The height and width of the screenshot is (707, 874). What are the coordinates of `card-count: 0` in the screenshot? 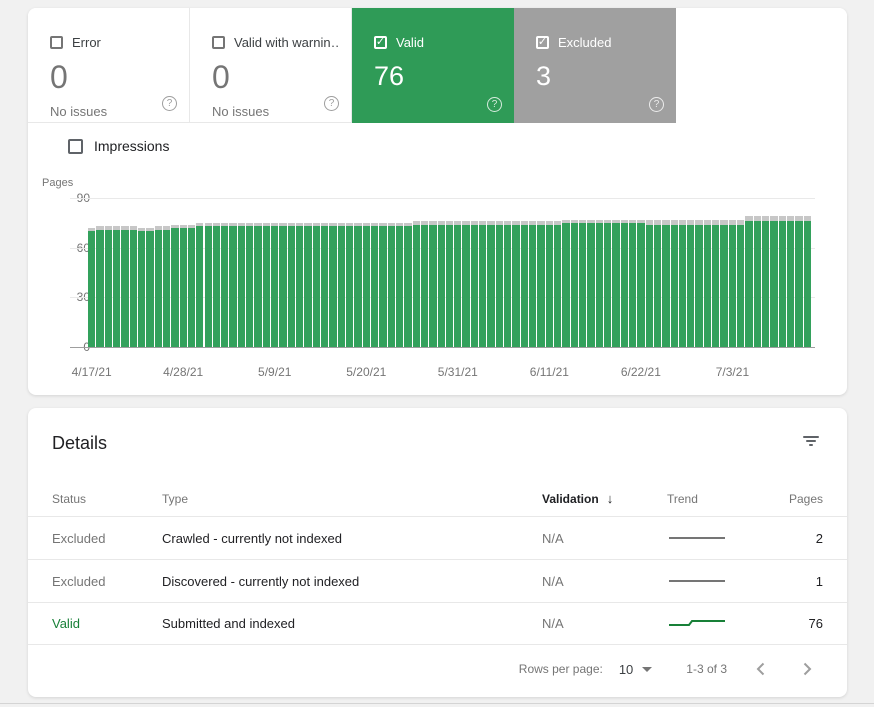 It's located at (59, 77).